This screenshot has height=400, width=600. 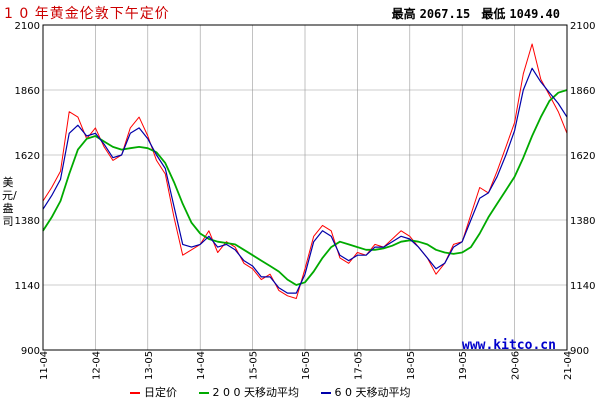 I want to click on x-tick-label: 14-04, so click(x=201, y=365).